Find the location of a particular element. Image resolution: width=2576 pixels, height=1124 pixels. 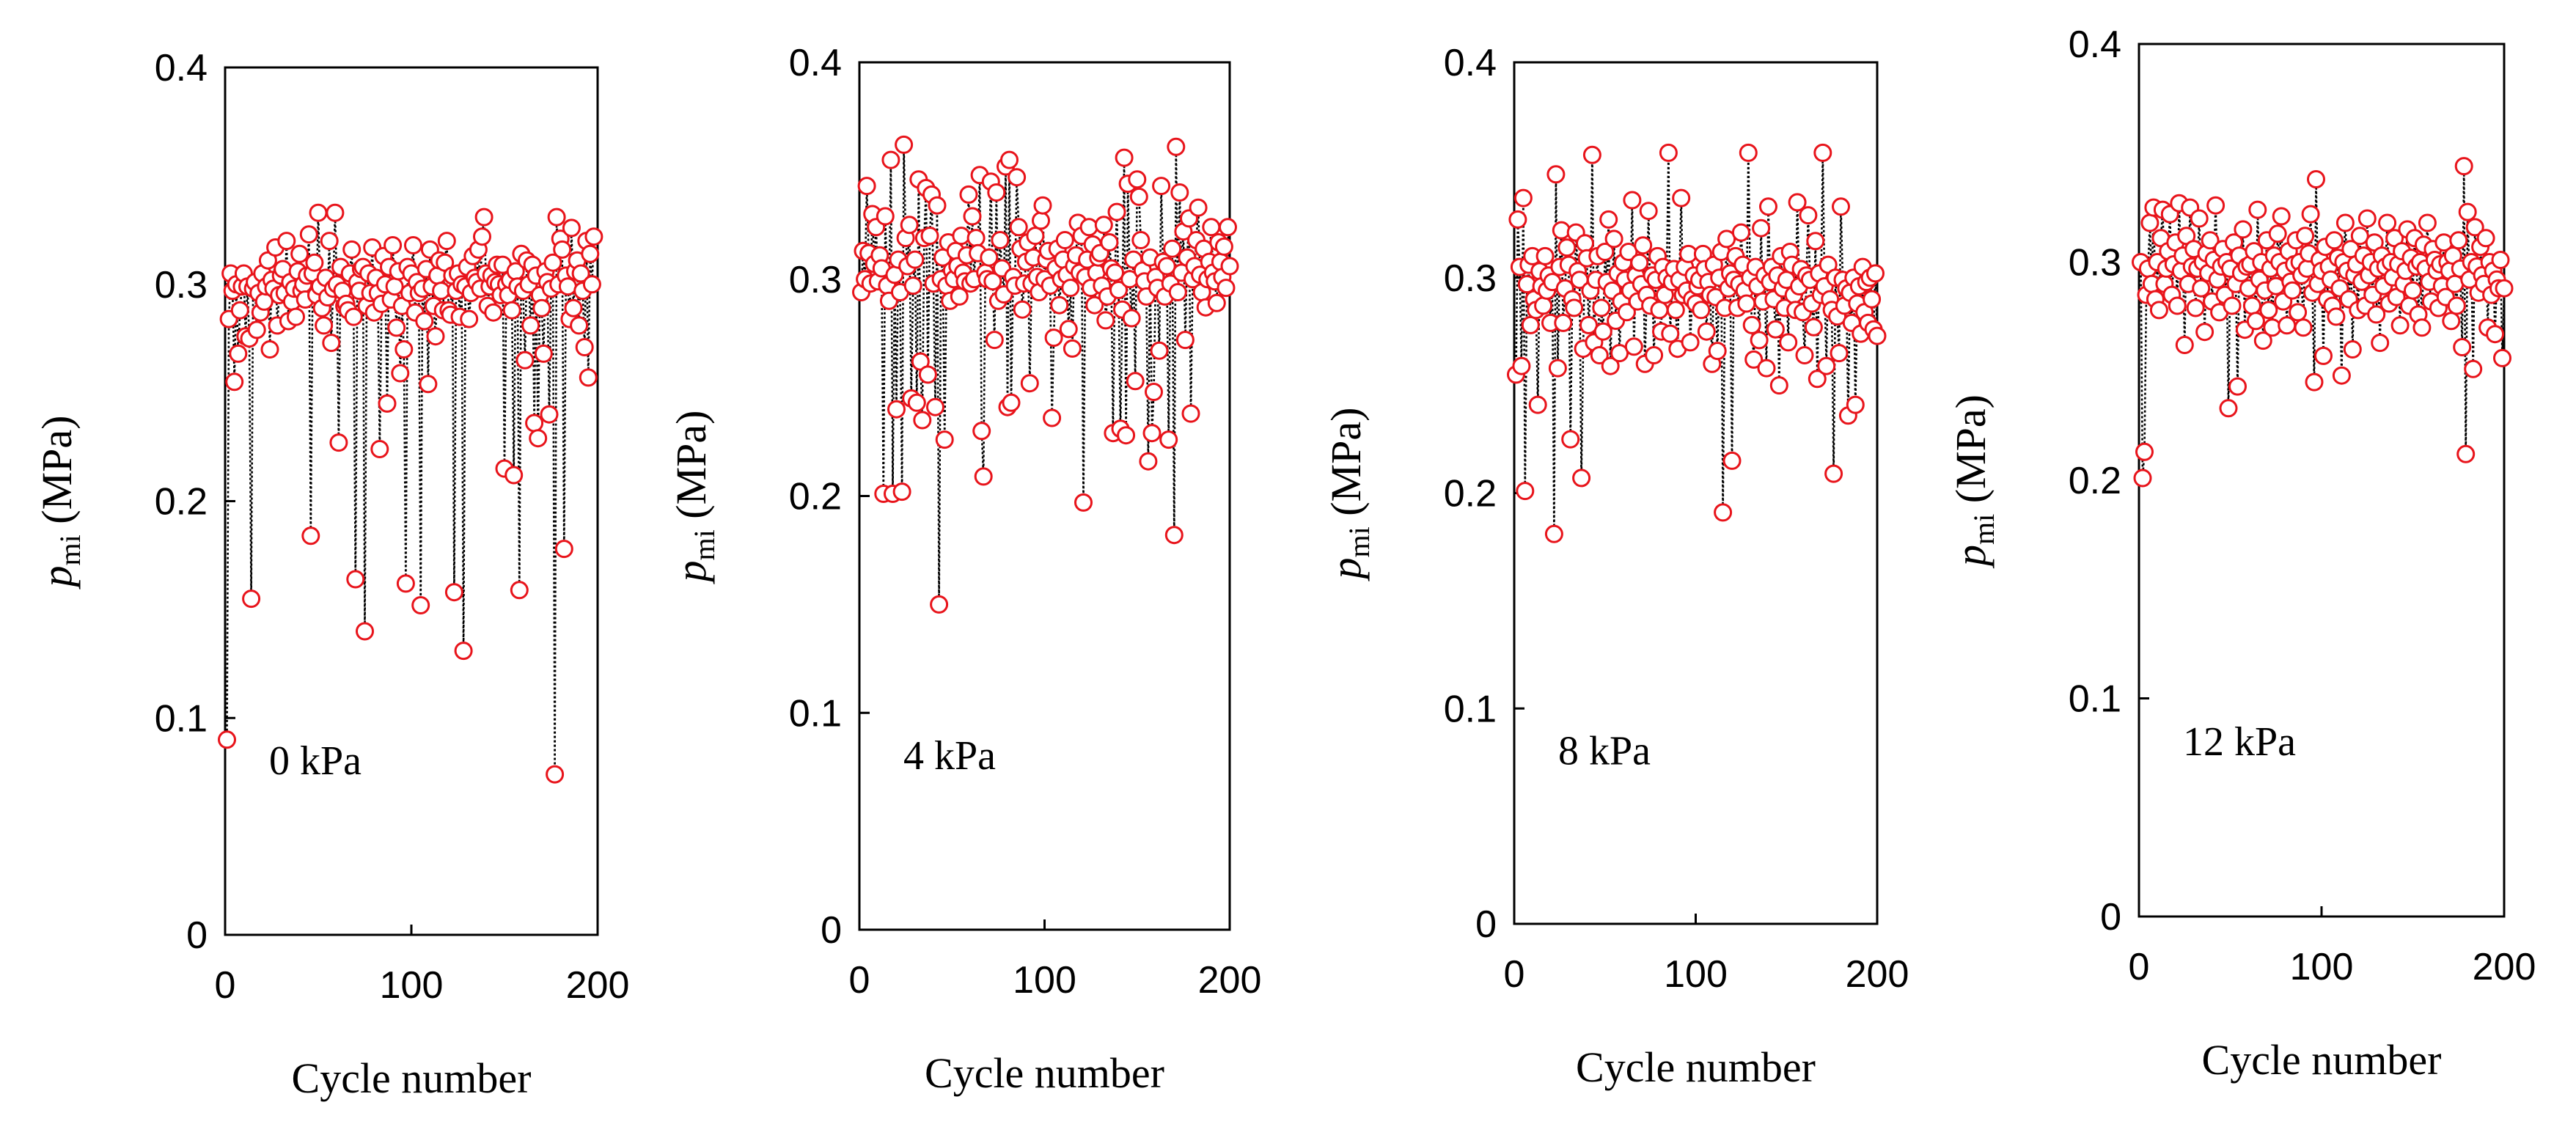

y-tick-label: 0.4 is located at coordinates (1471, 63).